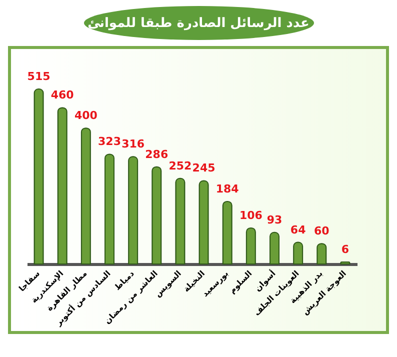 This screenshot has height=357, width=397. Describe the element at coordinates (156, 154) in the screenshot. I see `data-label: 286` at that location.